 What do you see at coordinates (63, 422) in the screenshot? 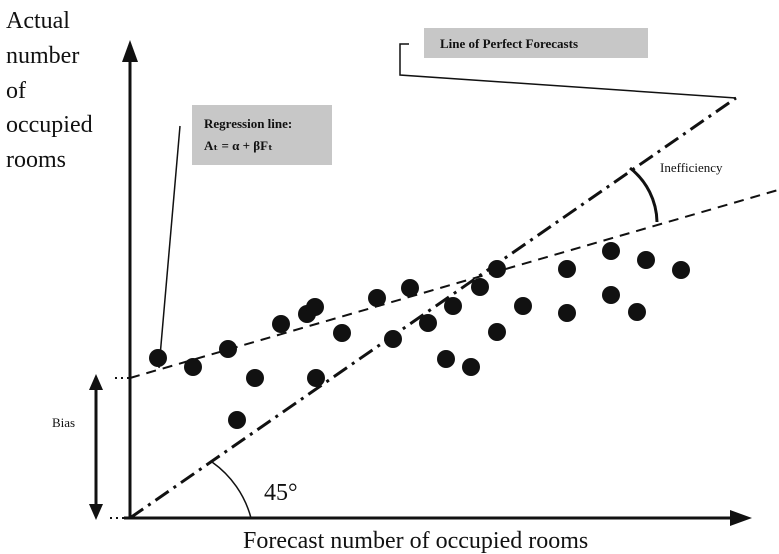
I see `bias-label: Bias` at bounding box center [63, 422].